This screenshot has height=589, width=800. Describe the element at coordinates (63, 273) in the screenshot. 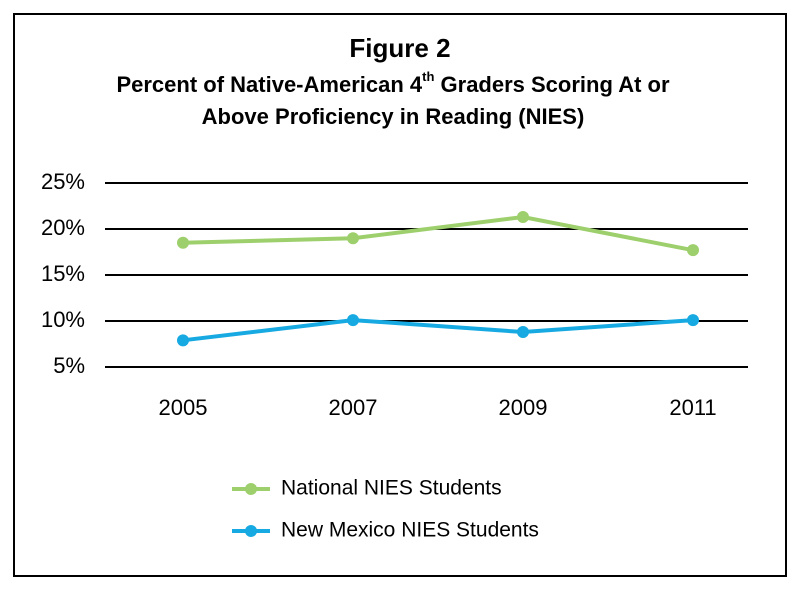

I see `y-tick-label: 15%` at that location.